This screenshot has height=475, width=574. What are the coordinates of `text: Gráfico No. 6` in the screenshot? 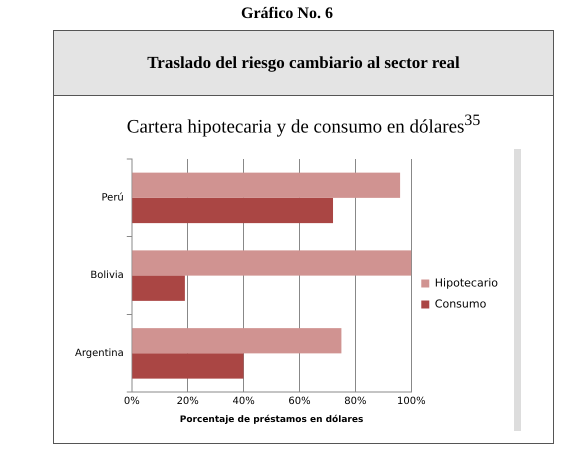 It's located at (287, 14).